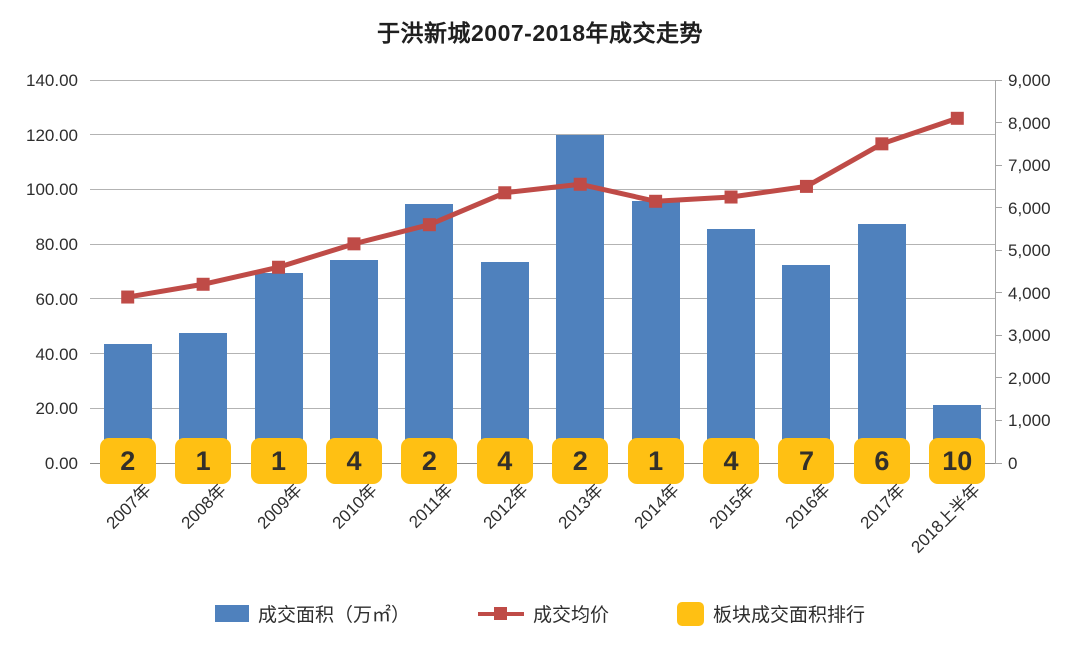 The image size is (1080, 648). What do you see at coordinates (52, 135) in the screenshot?
I see `left-axis-tick-label: 120.00` at bounding box center [52, 135].